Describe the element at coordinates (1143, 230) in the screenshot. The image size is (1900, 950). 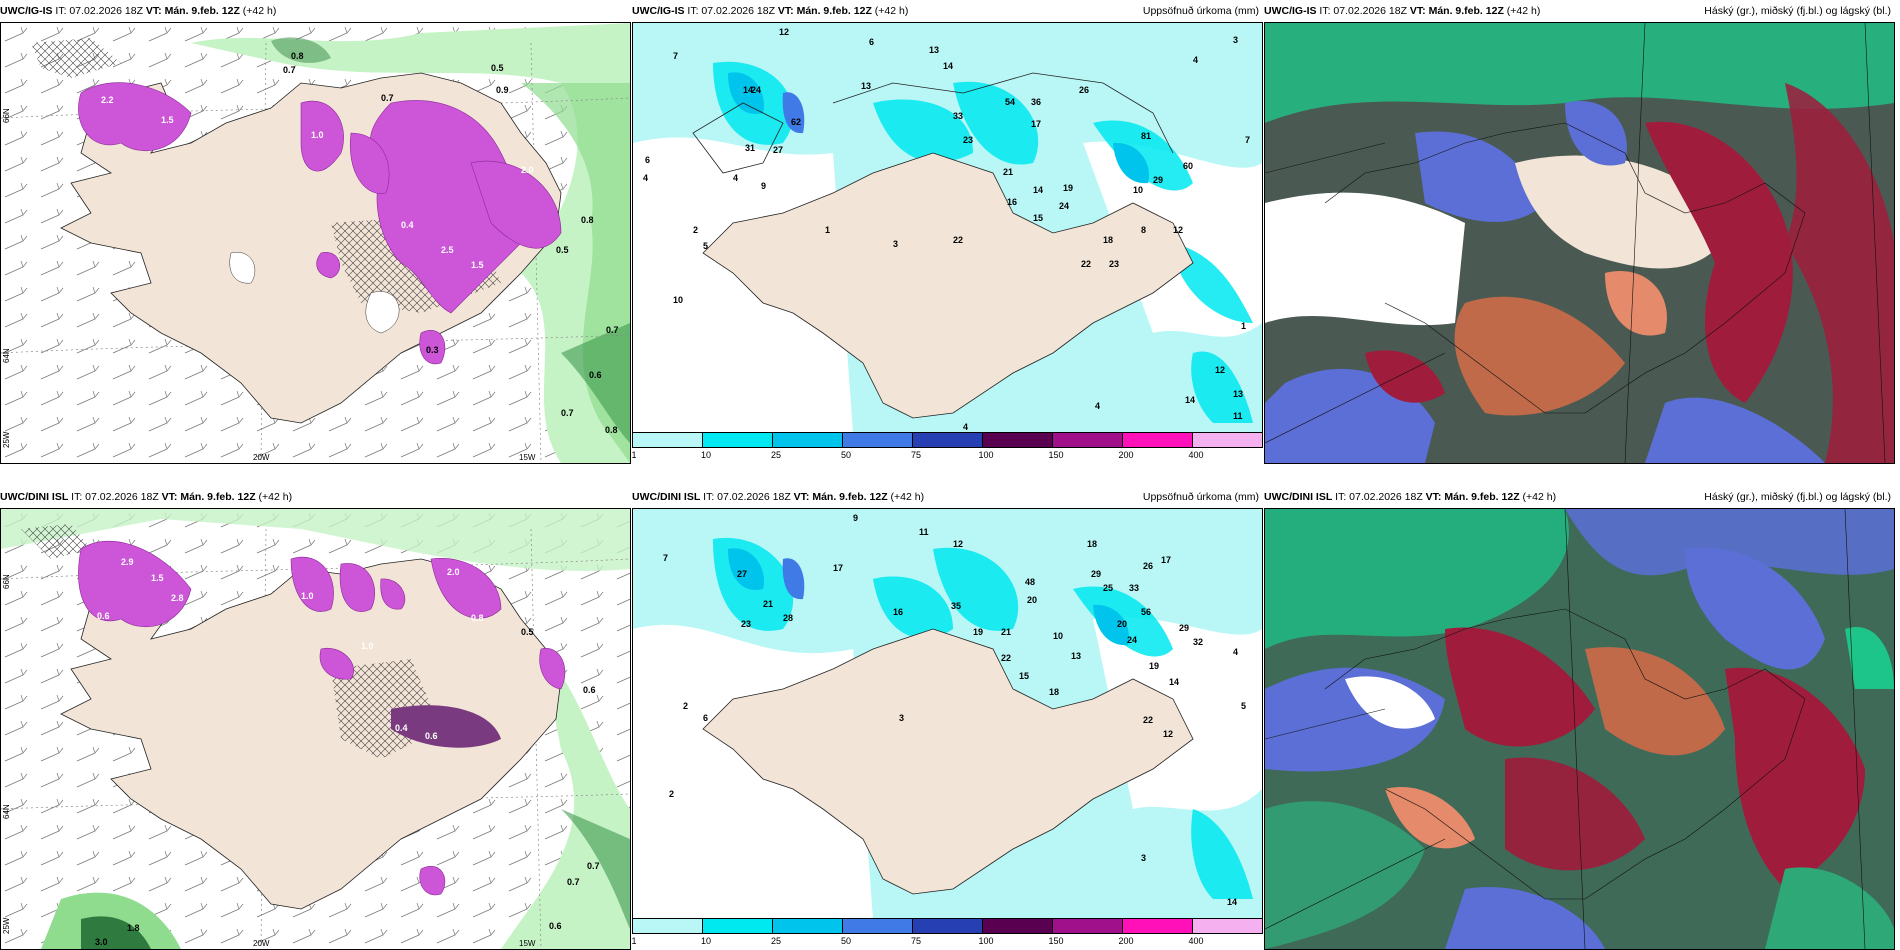
I see `value-label: 8` at that location.